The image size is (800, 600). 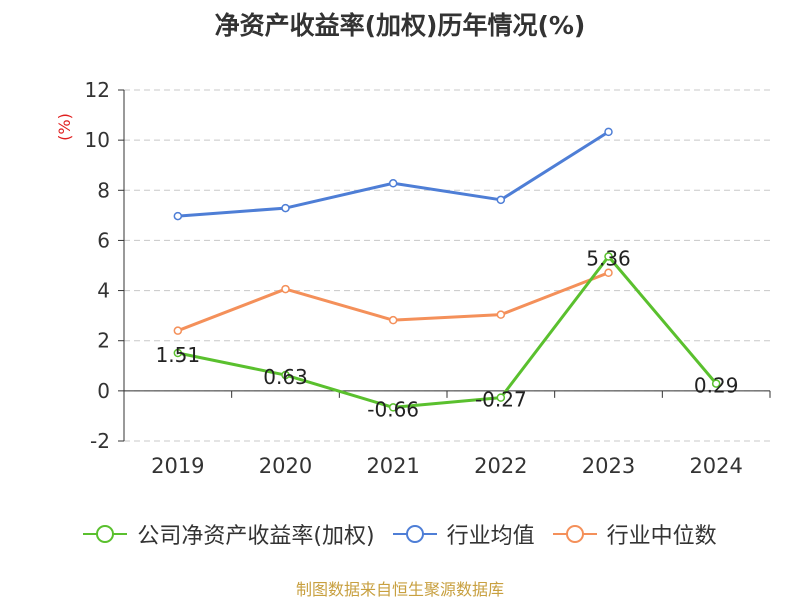 I want to click on x-tick-label: 2021, so click(x=392, y=466).